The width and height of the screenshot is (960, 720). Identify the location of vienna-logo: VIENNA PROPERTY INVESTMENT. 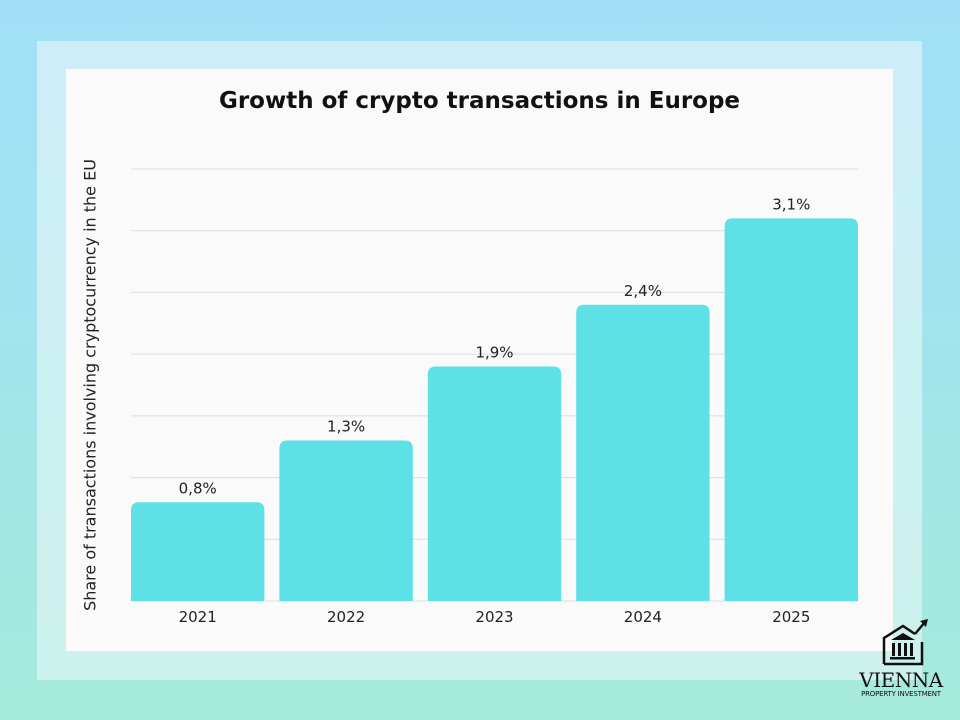
(901, 658).